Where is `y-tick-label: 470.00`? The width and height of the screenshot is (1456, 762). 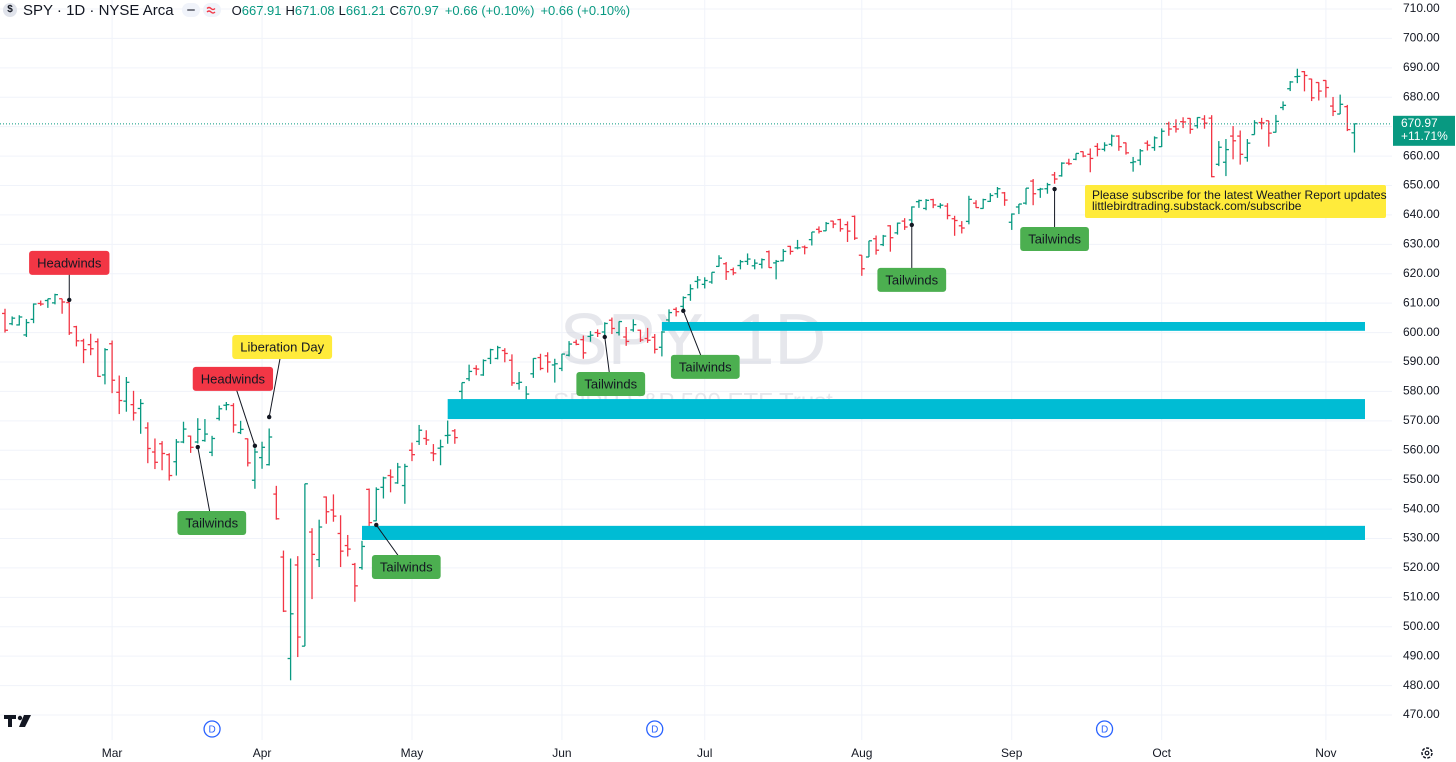
y-tick-label: 470.00 is located at coordinates (1421, 714).